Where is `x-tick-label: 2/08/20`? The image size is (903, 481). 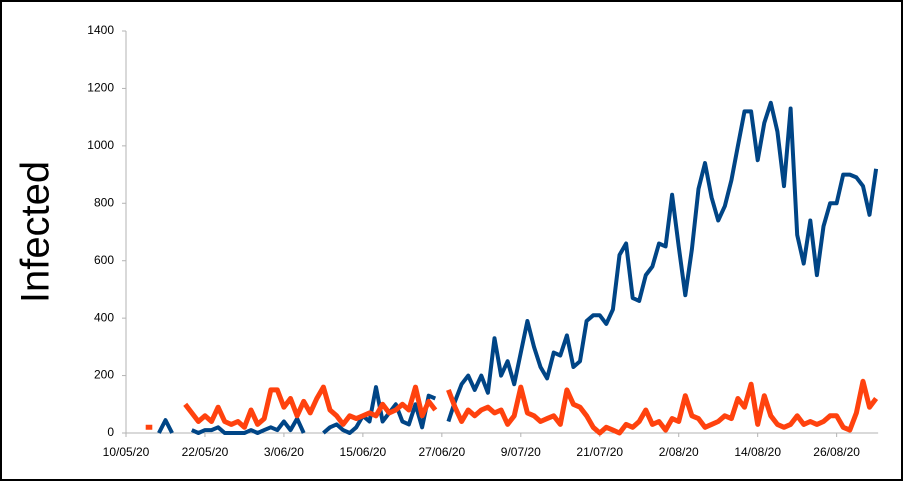
x-tick-label: 2/08/20 is located at coordinates (679, 452).